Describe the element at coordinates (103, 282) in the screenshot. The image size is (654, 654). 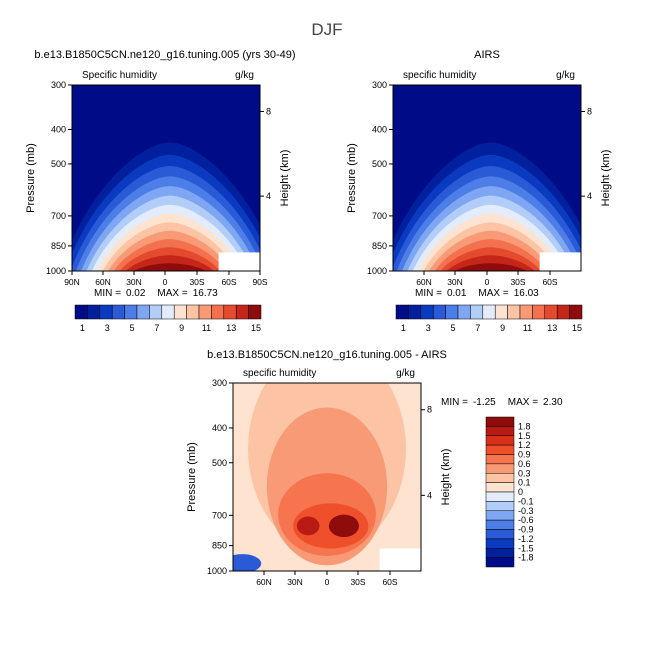
I see `lat-tick-label: 60N` at that location.